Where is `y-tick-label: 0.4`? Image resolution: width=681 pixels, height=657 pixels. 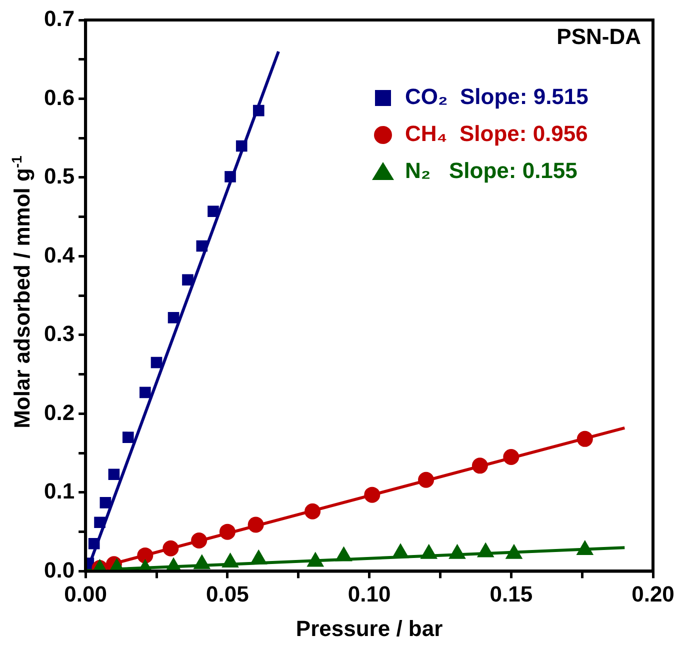
y-tick-label: 0.4 is located at coordinates (60, 255).